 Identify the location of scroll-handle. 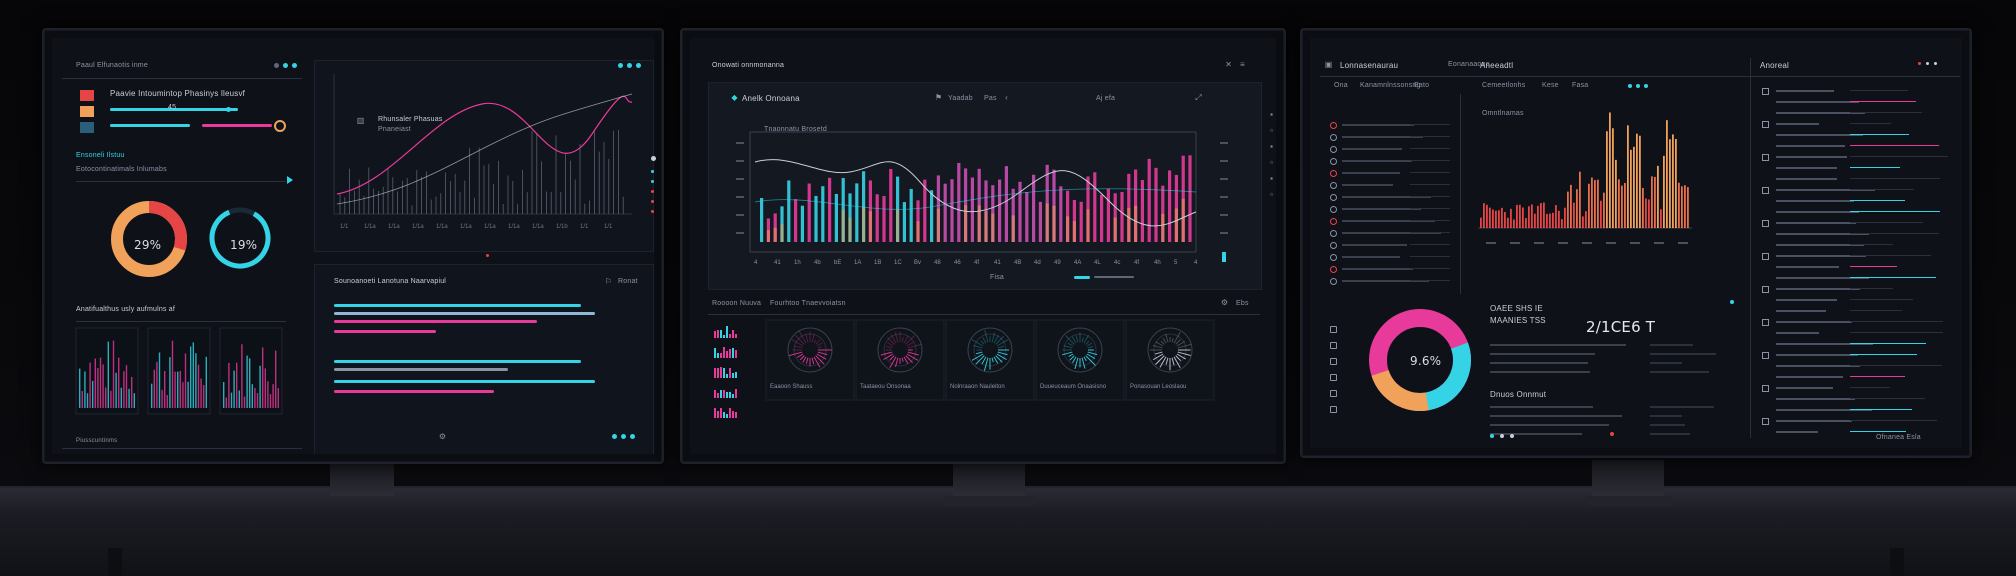
(1224, 257).